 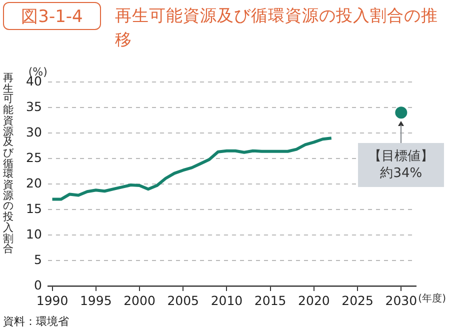 I want to click on x-tick-label: 2030, so click(x=401, y=300).